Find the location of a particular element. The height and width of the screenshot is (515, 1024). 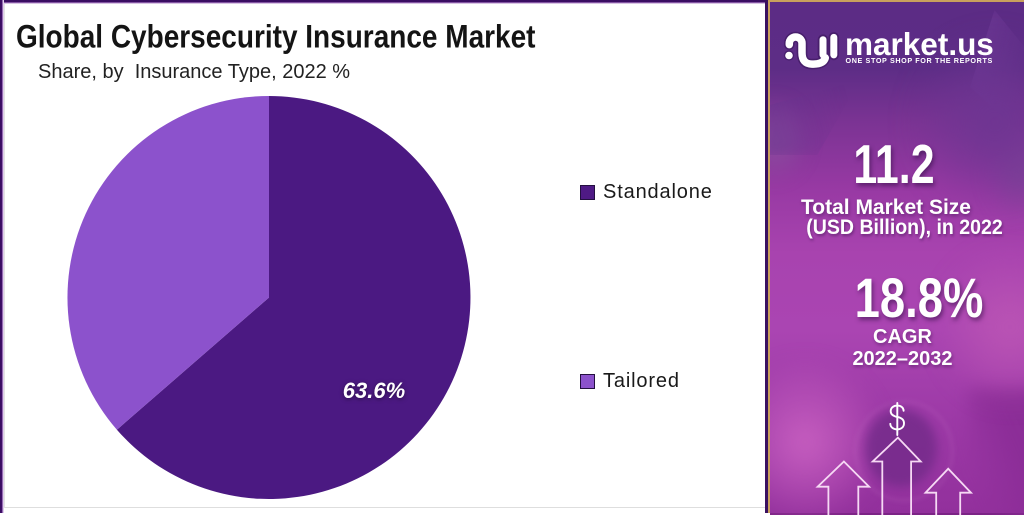

svg-text: ONE STOP SHOP FOR THE REPORTS is located at coordinates (919, 60).